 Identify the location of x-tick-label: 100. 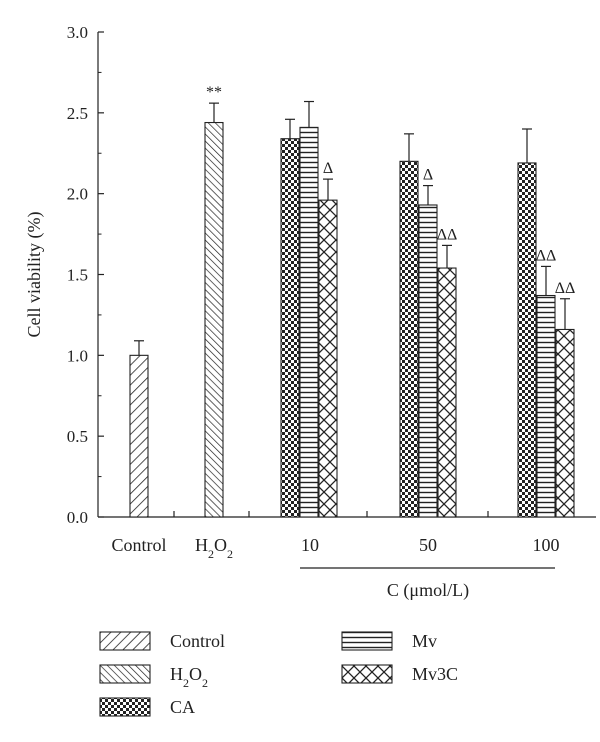
(546, 545).